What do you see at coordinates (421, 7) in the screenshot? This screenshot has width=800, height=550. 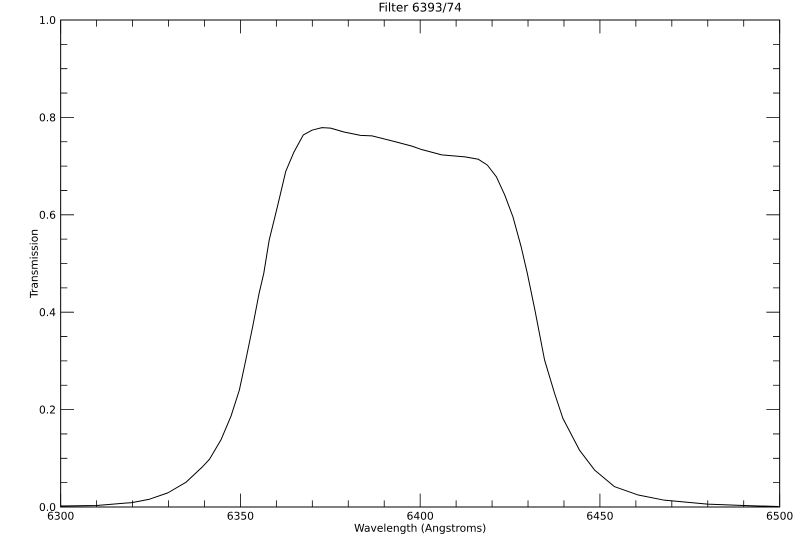 I see `chart-title: Filter 6393/74` at bounding box center [421, 7].